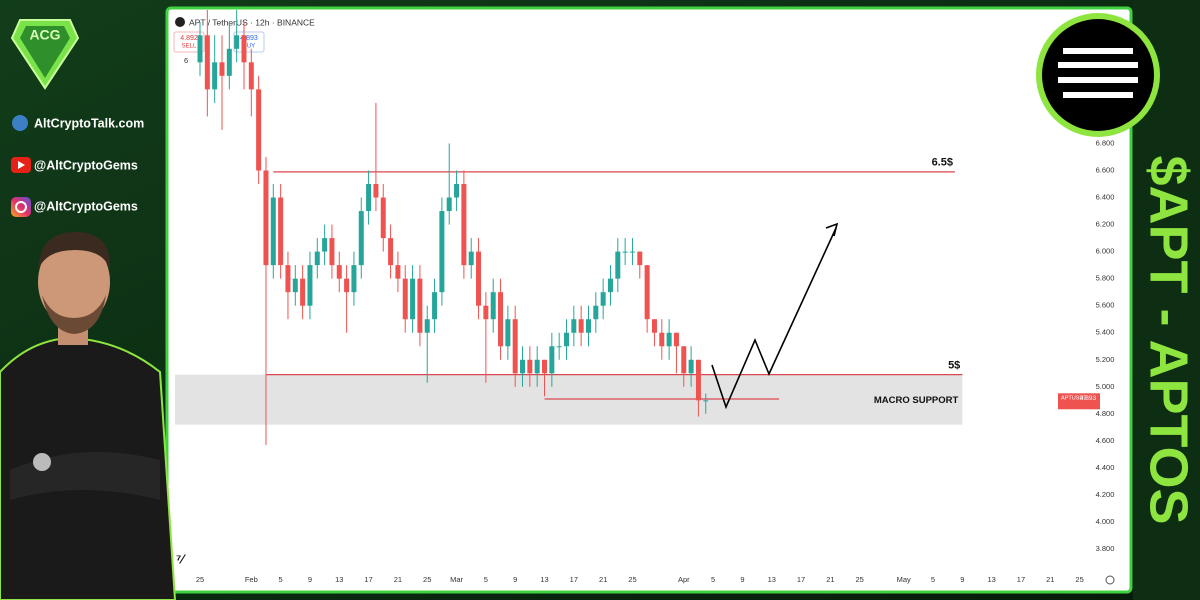 This screenshot has height=600, width=1200. Describe the element at coordinates (1169, 339) in the screenshot. I see `banner-title: $APT - APTOS` at that location.